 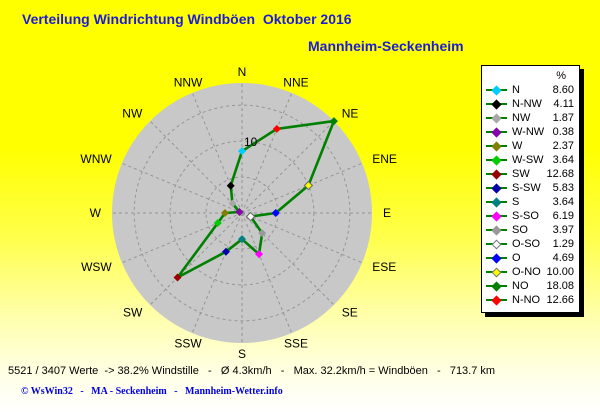 What do you see at coordinates (530, 258) in the screenshot?
I see `legend-item: O 4.69` at bounding box center [530, 258].